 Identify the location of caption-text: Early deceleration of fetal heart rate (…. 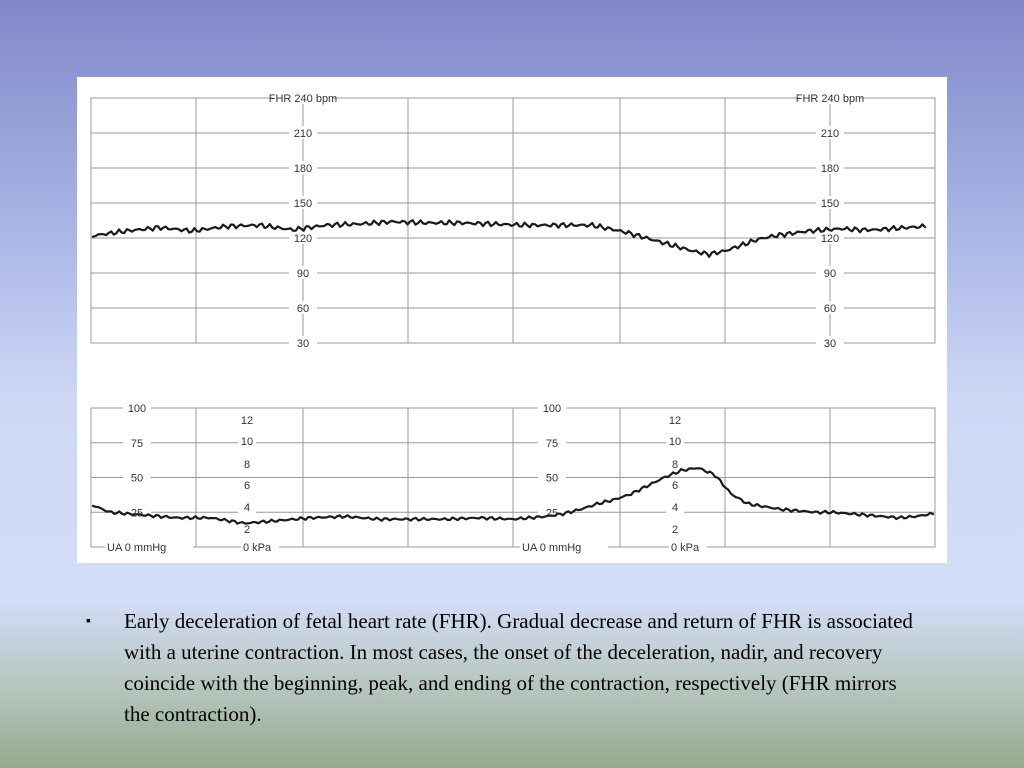
(518, 667).